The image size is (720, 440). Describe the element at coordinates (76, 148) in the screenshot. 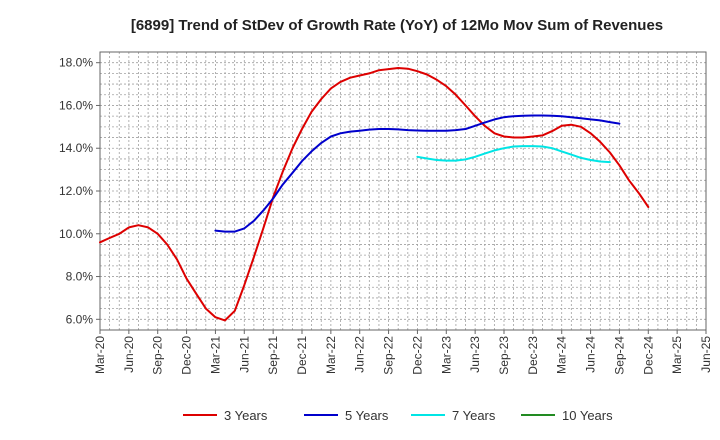

I see `y-tick-label: 14.0%` at that location.